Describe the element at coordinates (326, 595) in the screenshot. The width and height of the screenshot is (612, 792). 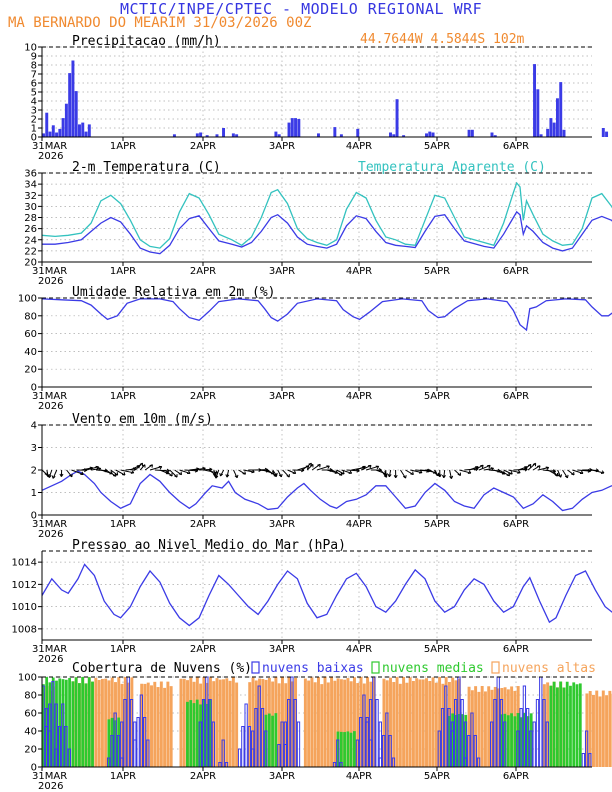
I see `series-line-pressao-ao-nivel-medio-do-mar` at that location.